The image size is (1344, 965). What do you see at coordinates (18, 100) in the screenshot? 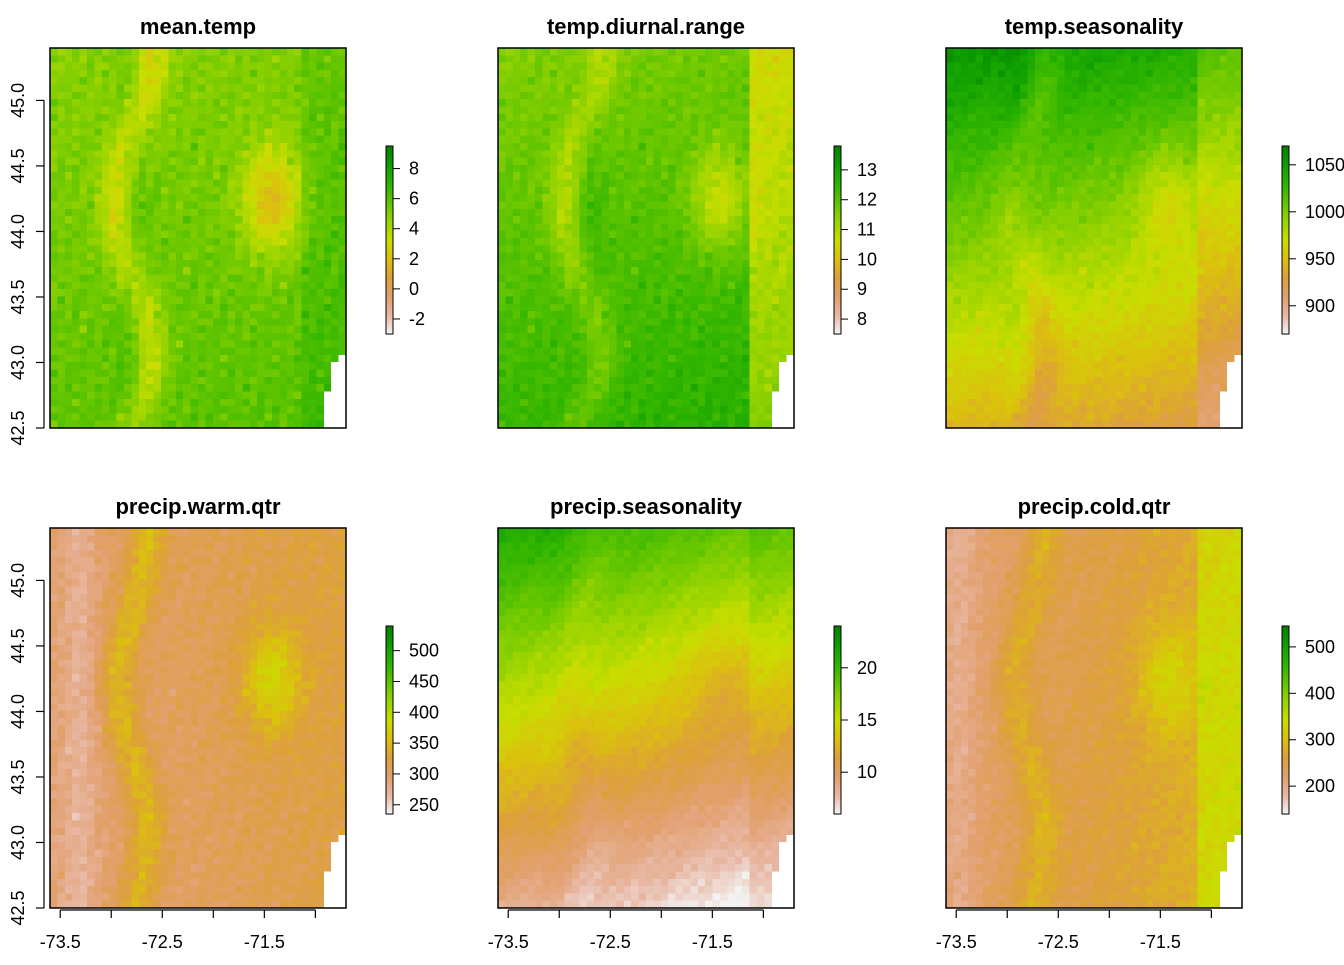
I see `y-tick-label: 45.0` at bounding box center [18, 100].